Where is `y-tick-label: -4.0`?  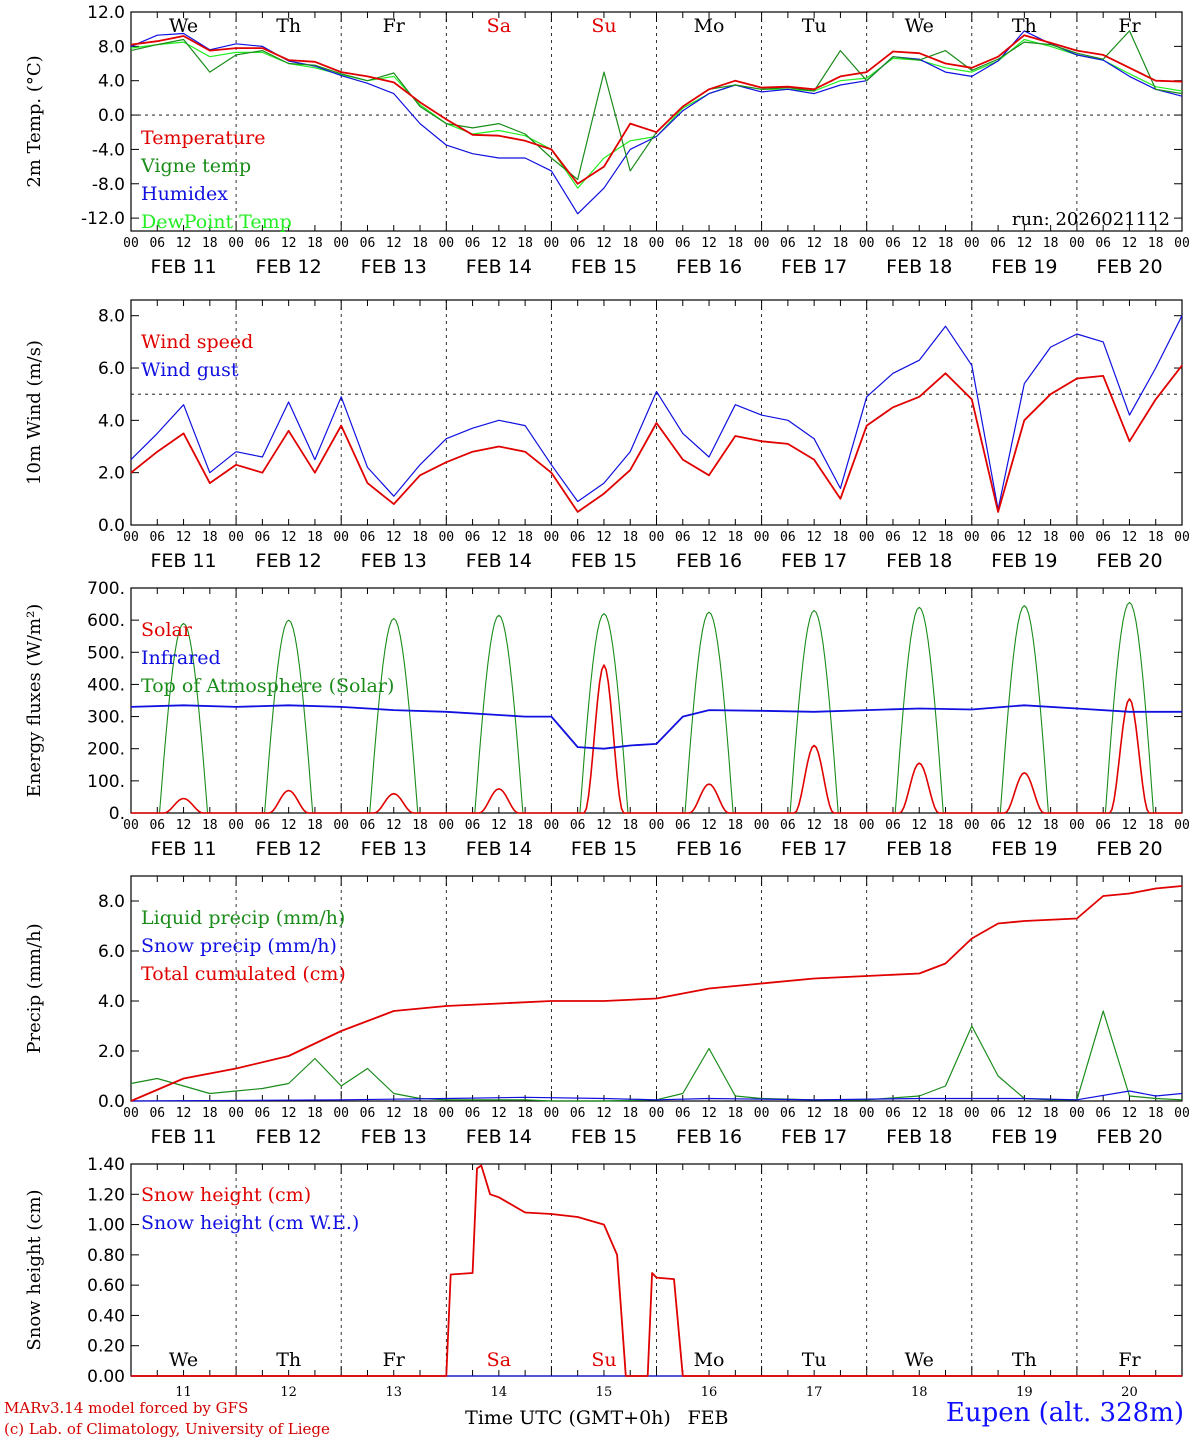 y-tick-label: -4.0 is located at coordinates (108, 150).